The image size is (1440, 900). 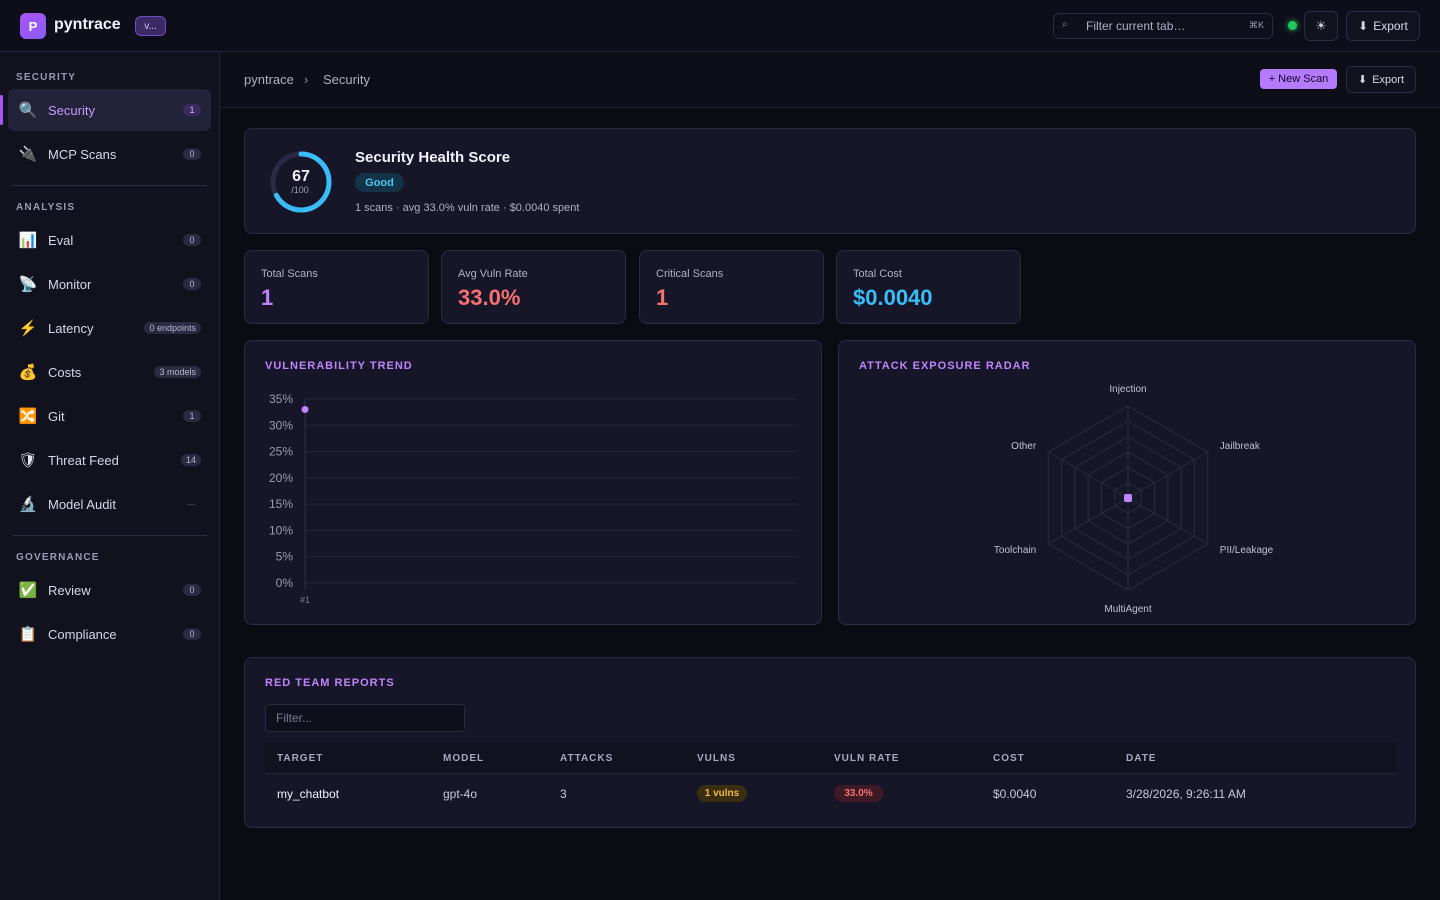 What do you see at coordinates (109, 328) in the screenshot?
I see `sidebar-item-latency: ⚡ Latency 0 endpoints` at bounding box center [109, 328].